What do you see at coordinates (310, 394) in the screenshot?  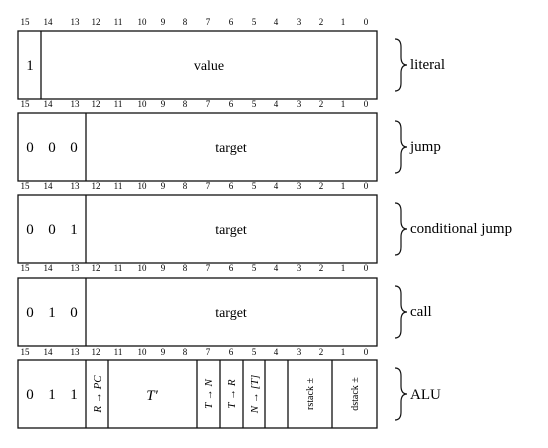 I see `field-rstack: rstack ±` at bounding box center [310, 394].